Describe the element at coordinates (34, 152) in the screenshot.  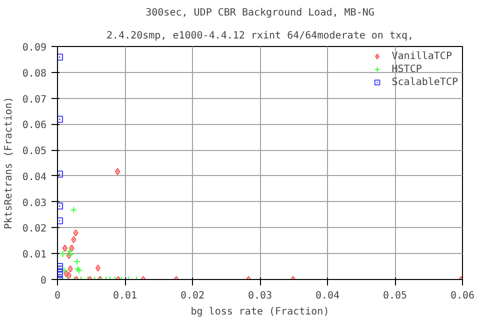
I see `y-tick-label: 0.05` at that location.